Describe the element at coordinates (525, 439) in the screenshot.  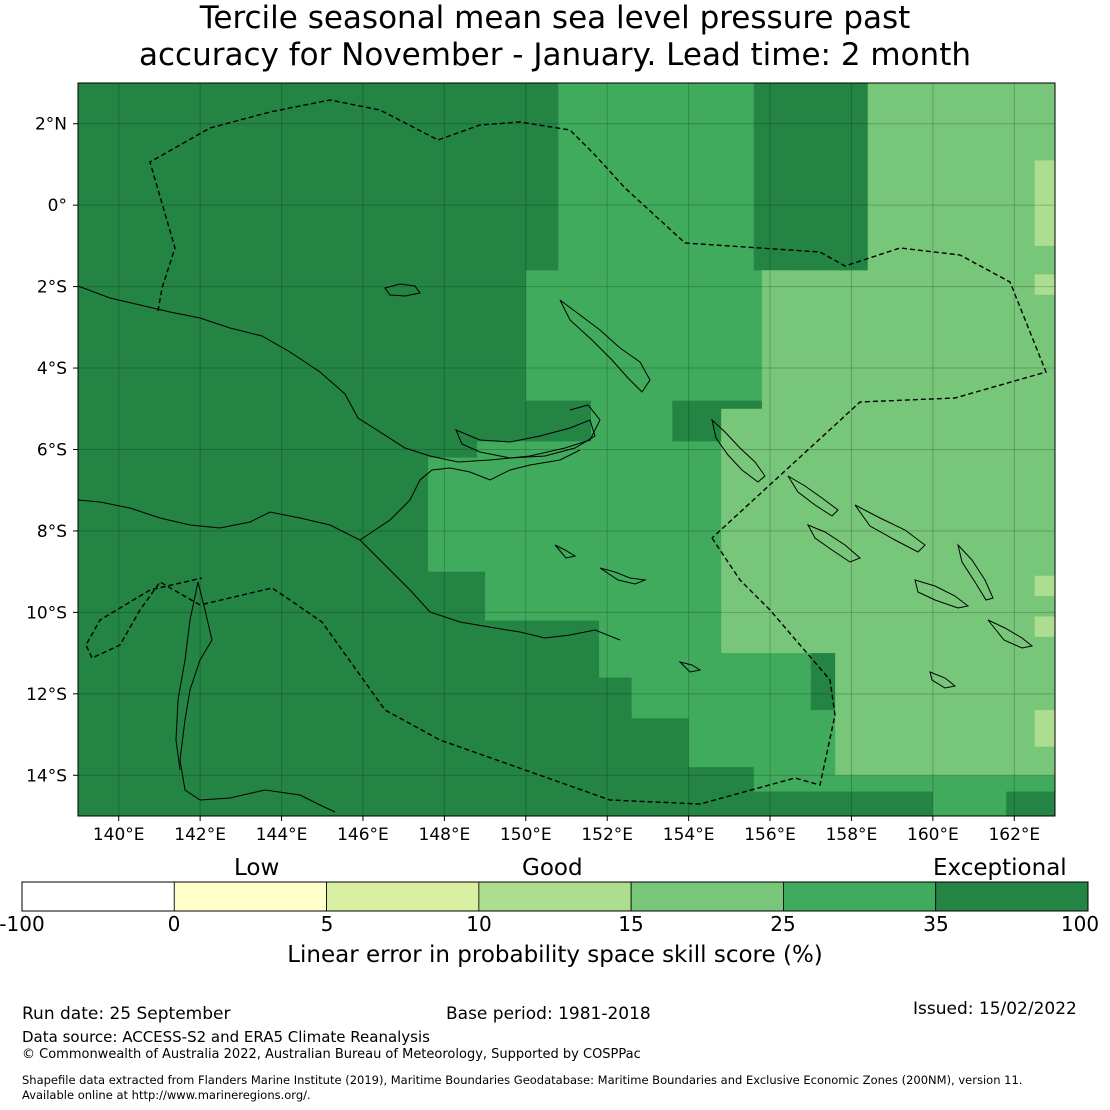
I see `new-britain` at that location.